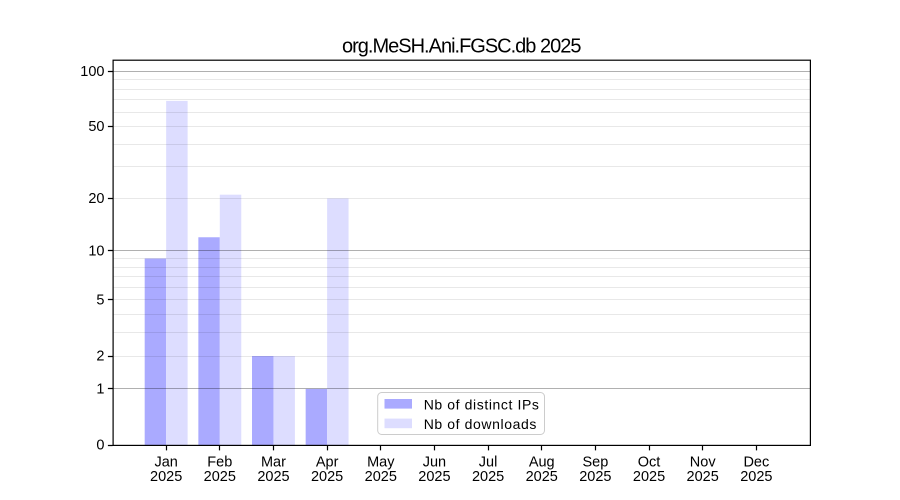 This screenshot has height=500, width=900. I want to click on svg-text: Apr, so click(327, 462).